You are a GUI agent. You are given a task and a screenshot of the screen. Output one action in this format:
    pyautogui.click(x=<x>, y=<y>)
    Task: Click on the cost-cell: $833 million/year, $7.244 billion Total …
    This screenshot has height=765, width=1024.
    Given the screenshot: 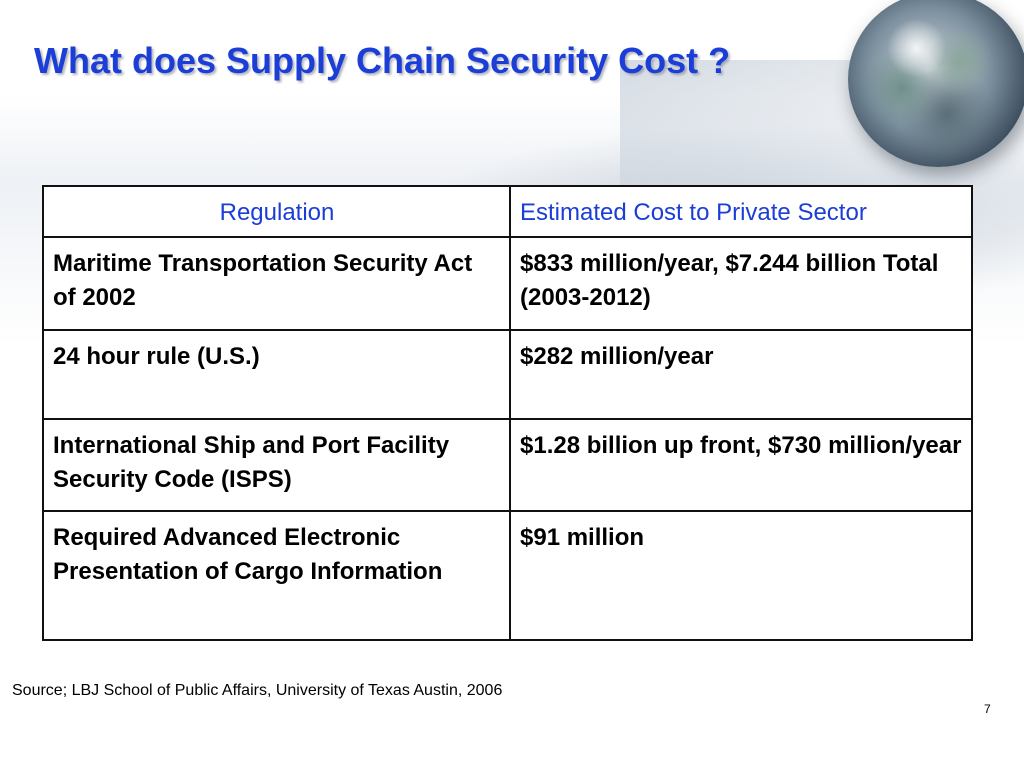 What is the action you would take?
    pyautogui.click(x=741, y=283)
    